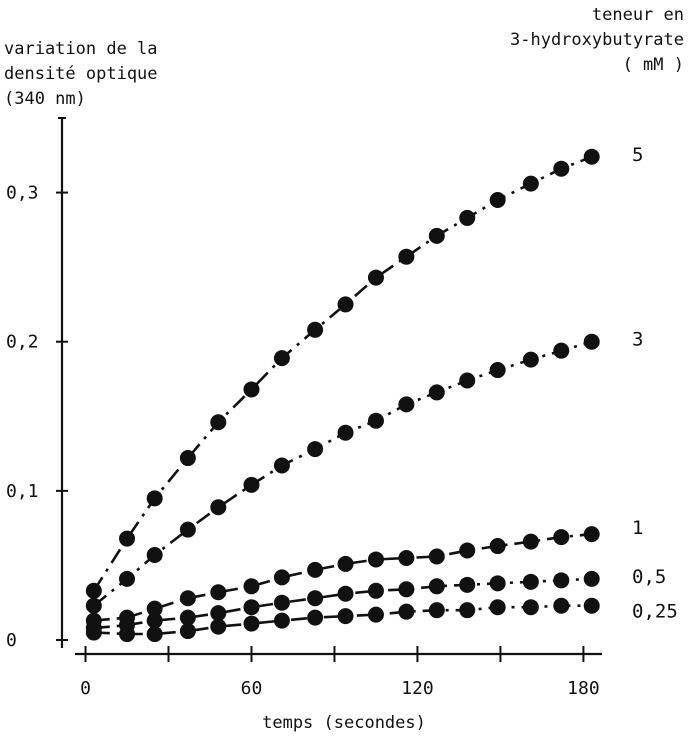  I want to click on y-axis-label-line: variation de la, so click(81, 49).